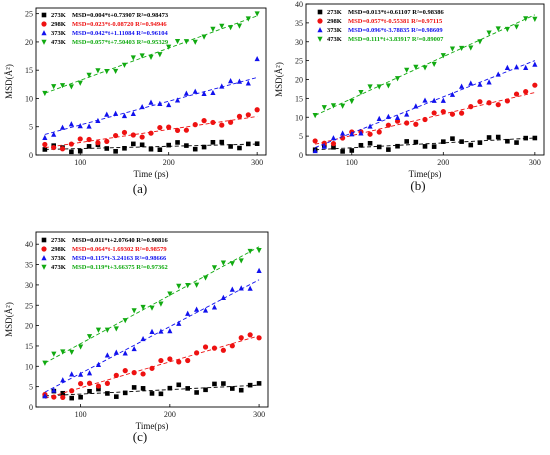  I want to click on legend-name: 273K, so click(58, 240).